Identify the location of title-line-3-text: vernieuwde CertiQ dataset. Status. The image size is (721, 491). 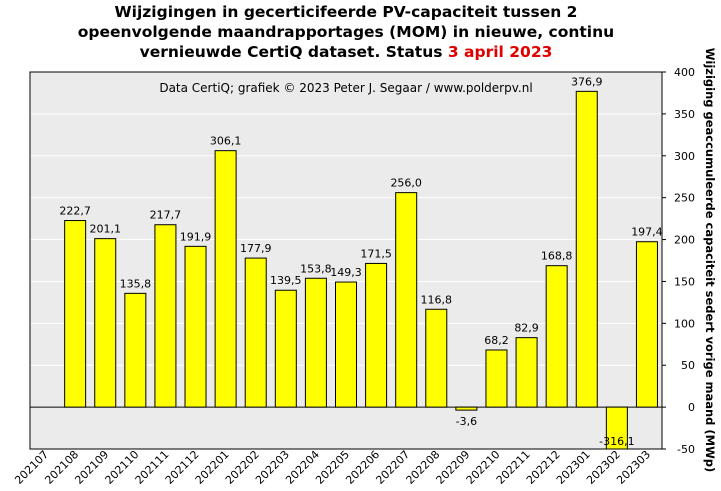
(293, 52).